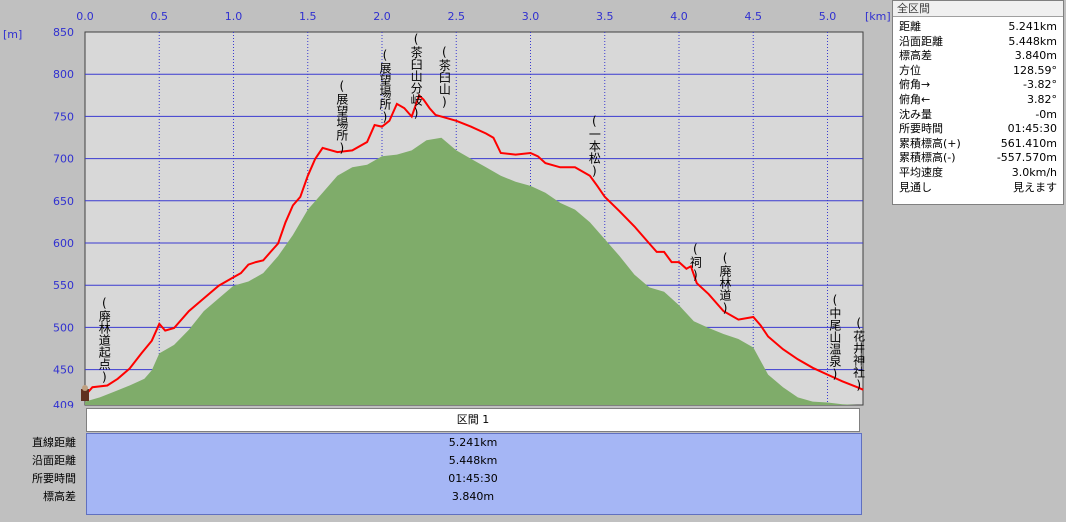 This screenshot has height=522, width=1066. I want to click on waypoint-label: (茶臼山分岐), so click(416, 76).